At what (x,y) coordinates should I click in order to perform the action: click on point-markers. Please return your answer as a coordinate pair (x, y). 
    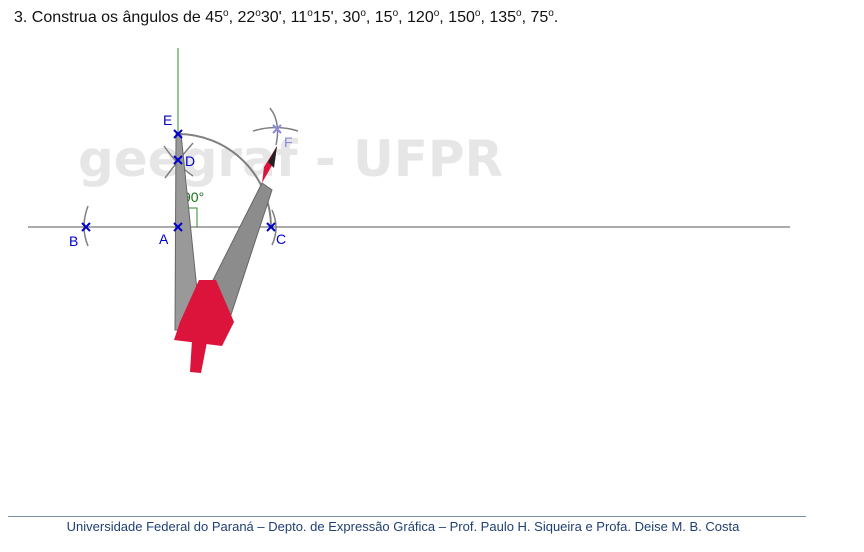
    Looking at the image, I should click on (181, 178).